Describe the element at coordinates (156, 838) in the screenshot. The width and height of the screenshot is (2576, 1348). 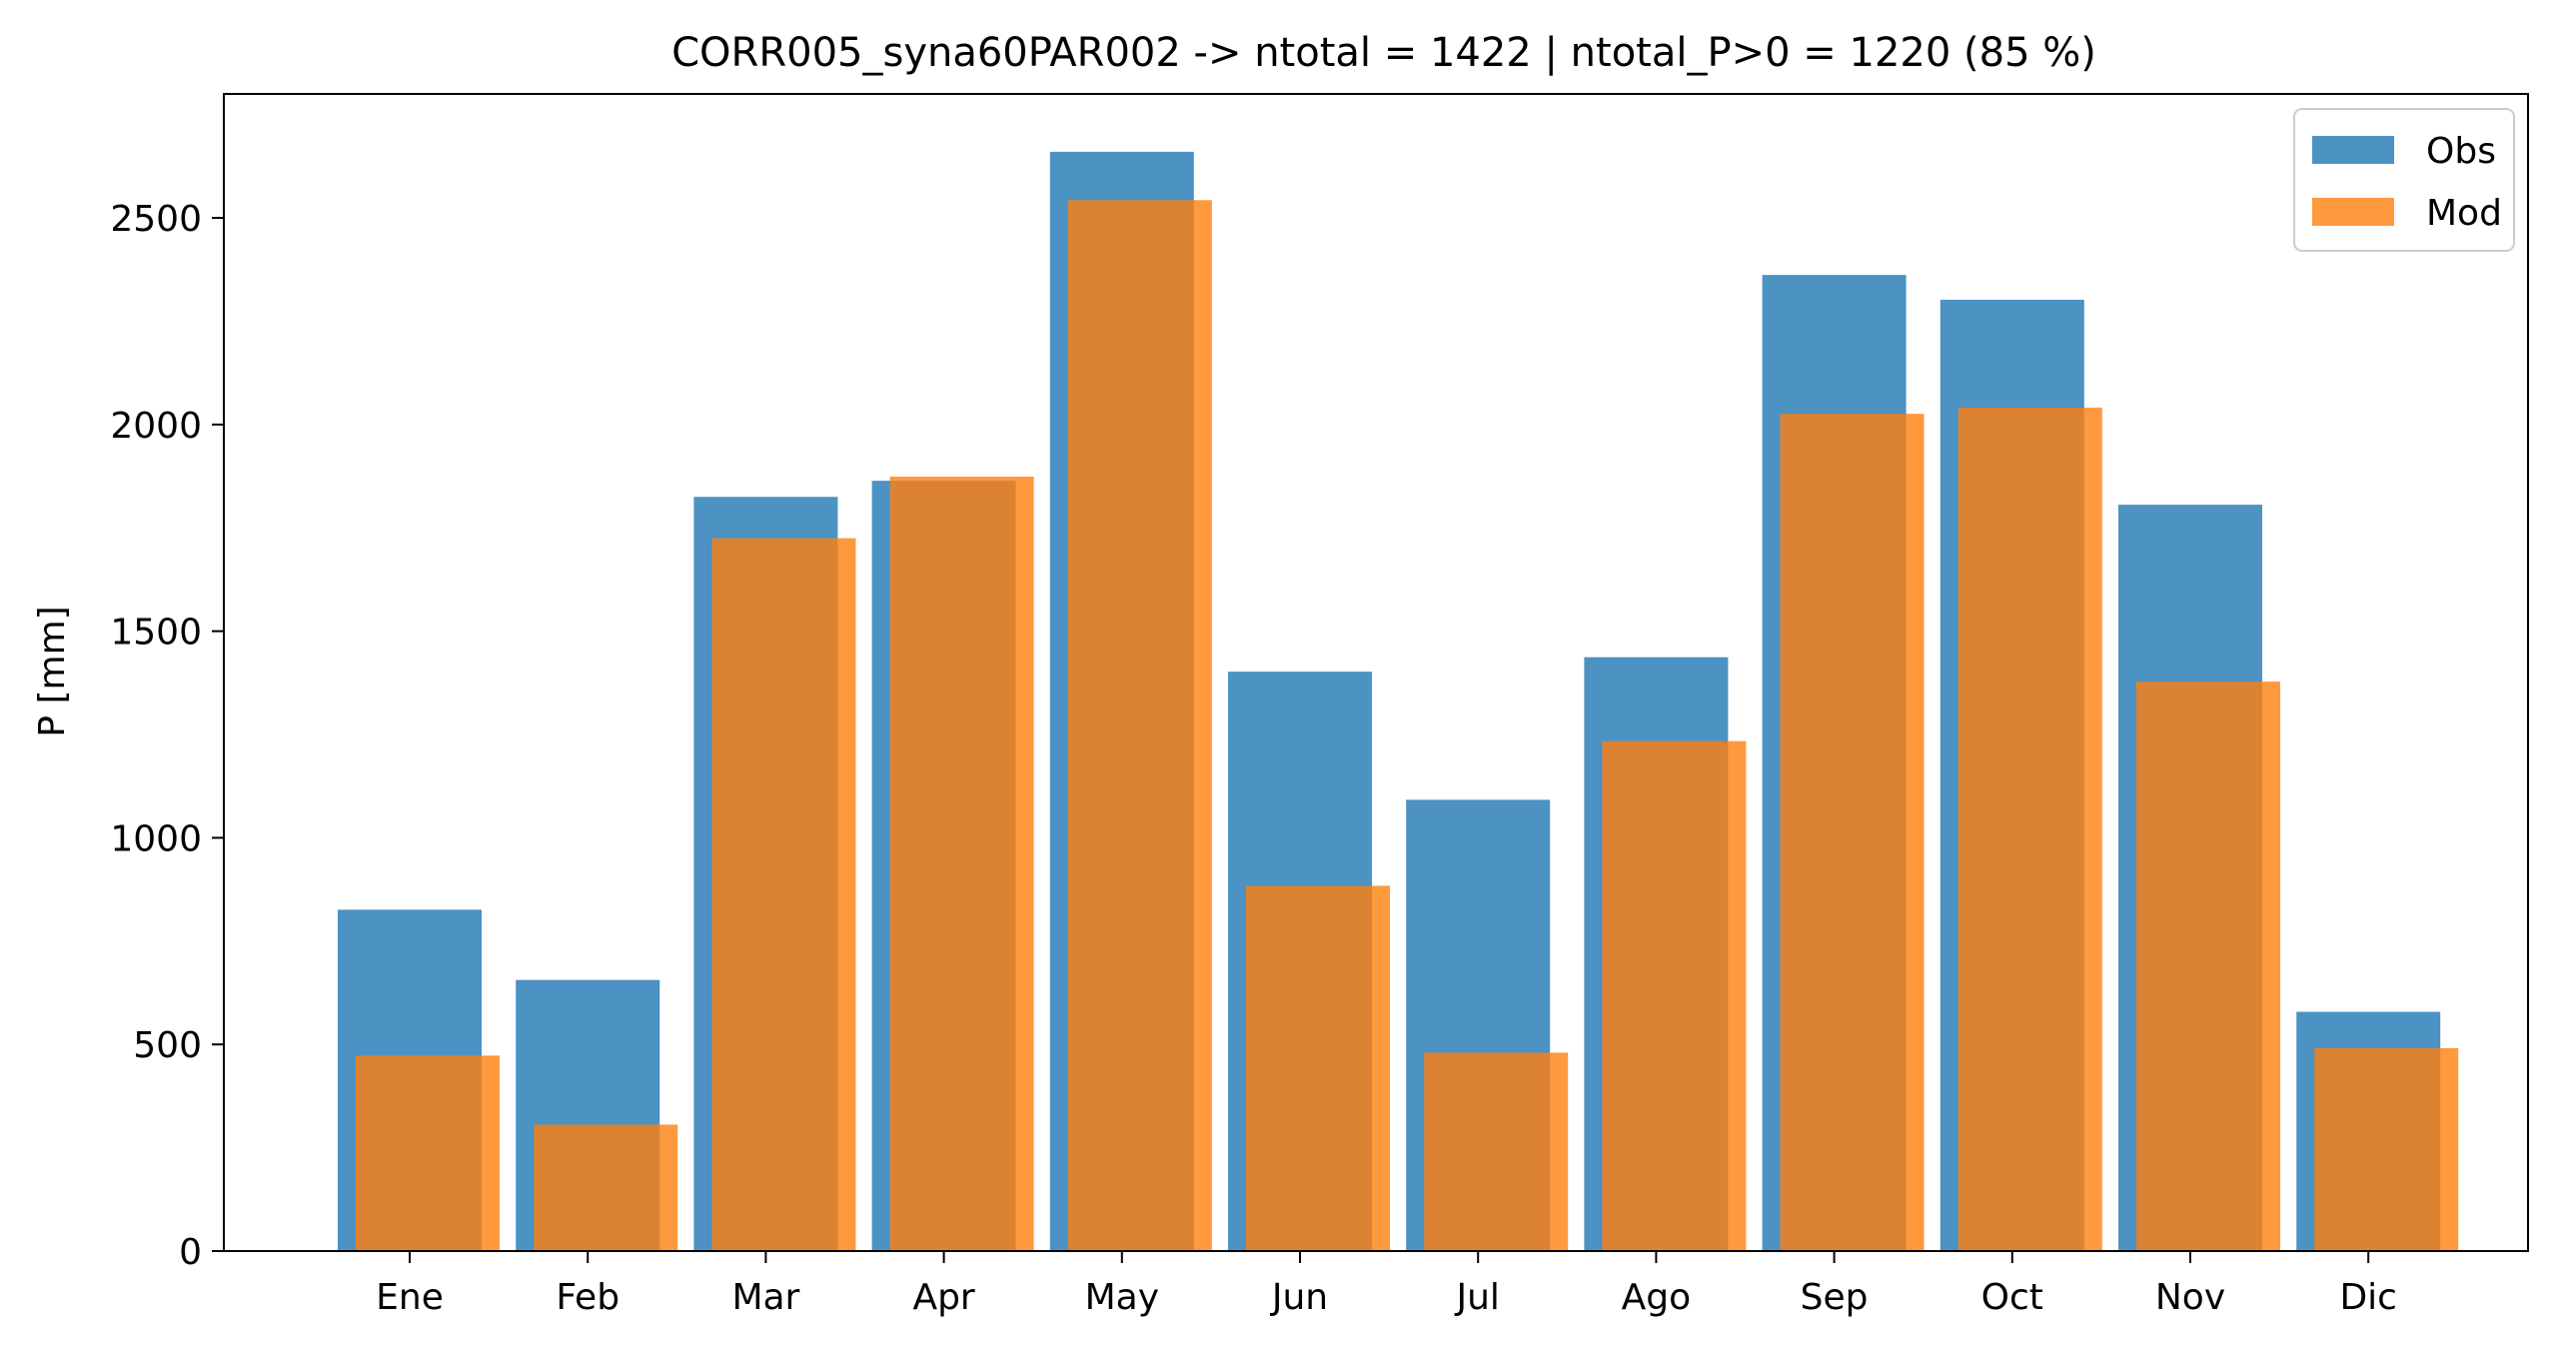
I see `y-tick-label: 1000` at that location.